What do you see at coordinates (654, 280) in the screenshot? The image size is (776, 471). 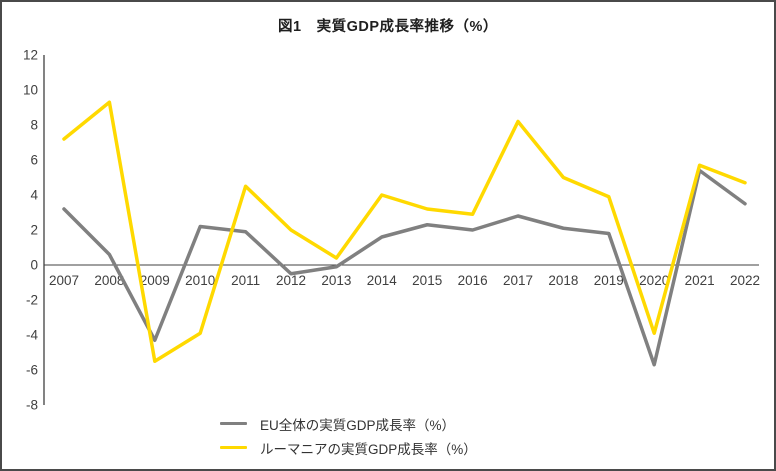 I see `x-tick-label-2020: 2020` at bounding box center [654, 280].